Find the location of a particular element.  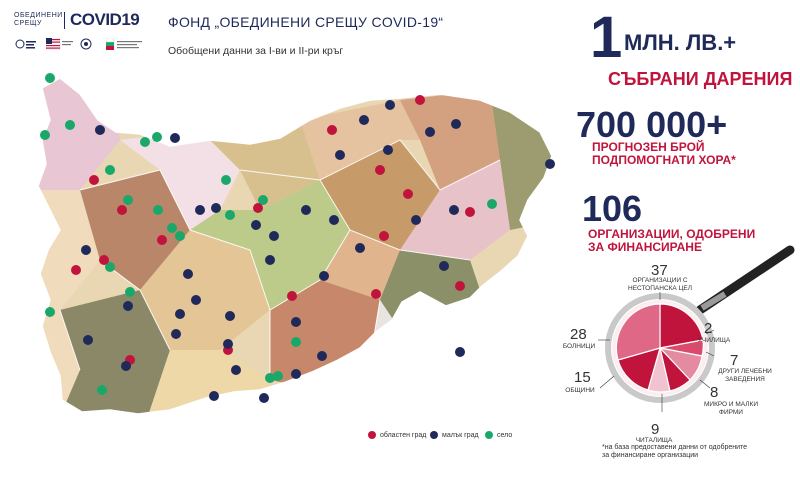

category-label-line: УЧИЛИЩА is located at coordinates (714, 340).